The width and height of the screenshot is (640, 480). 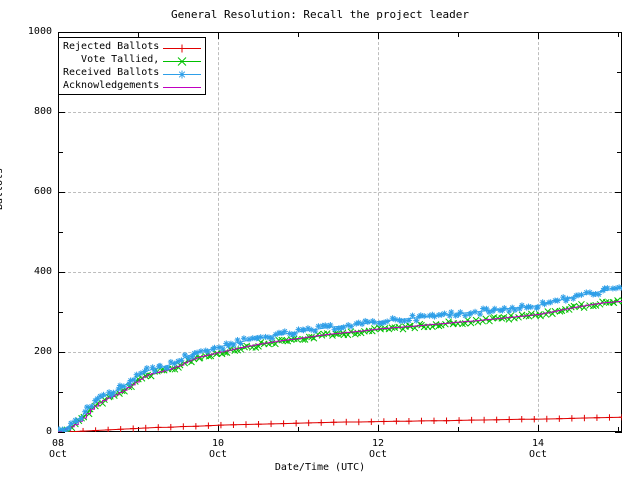 What do you see at coordinates (538, 443) in the screenshot?
I see `x-tick-day: 14` at bounding box center [538, 443].